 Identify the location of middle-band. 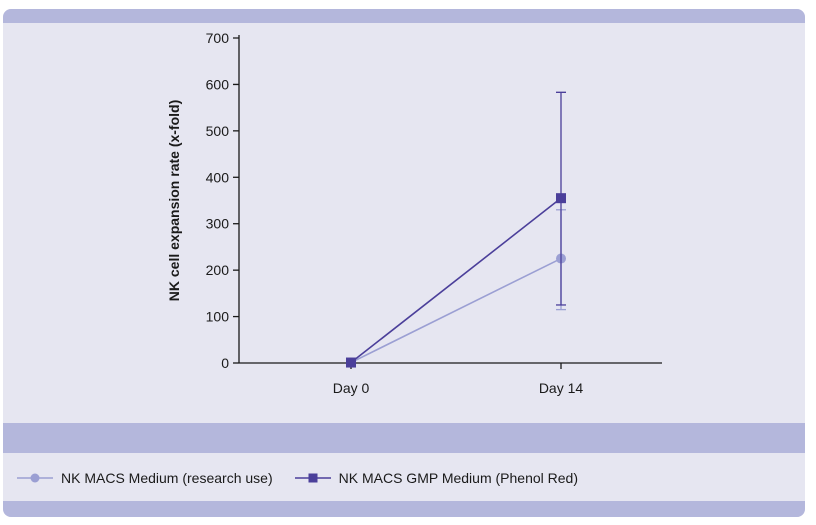
(404, 438).